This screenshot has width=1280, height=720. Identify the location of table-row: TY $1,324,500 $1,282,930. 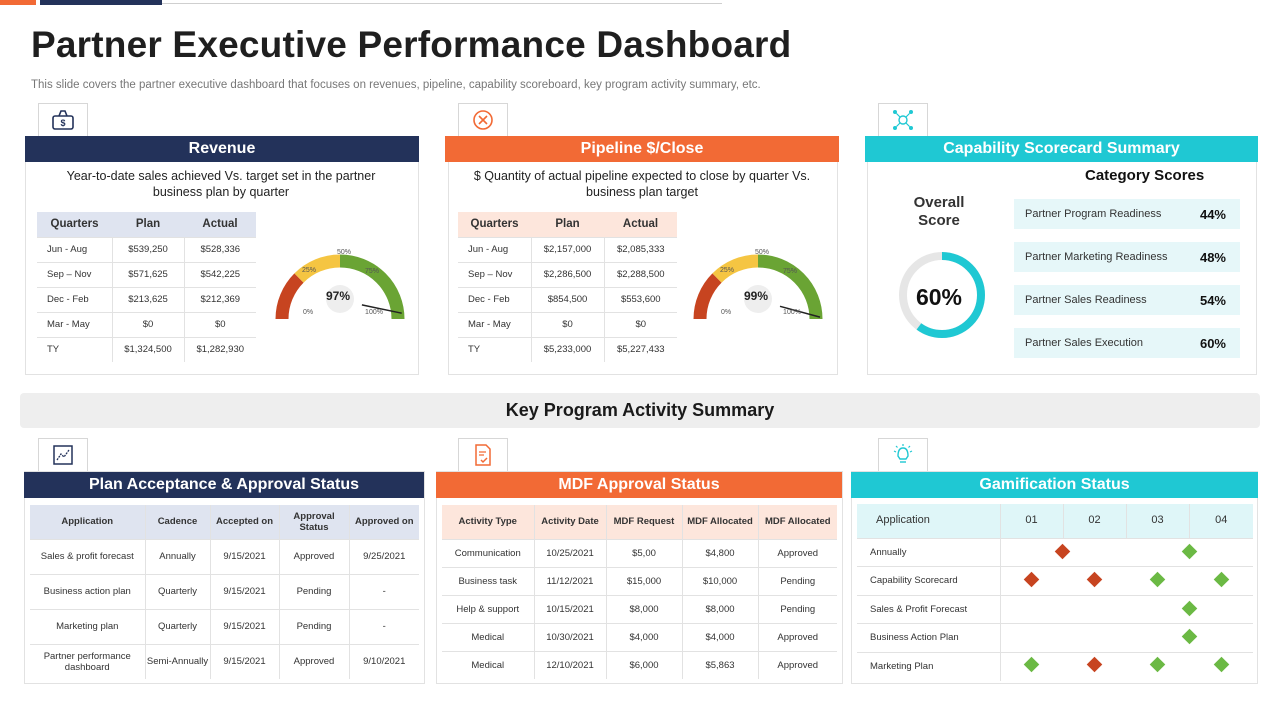
(146, 349).